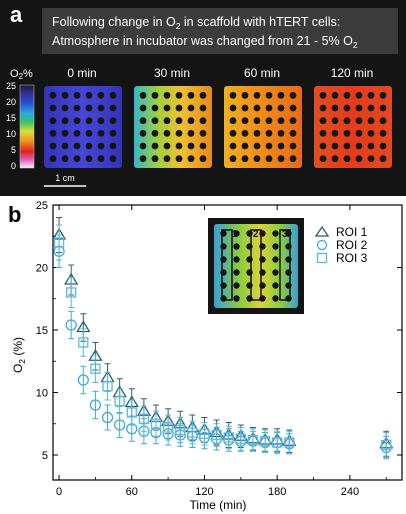 The image size is (406, 514). I want to click on x-tick-label: 60, so click(132, 492).